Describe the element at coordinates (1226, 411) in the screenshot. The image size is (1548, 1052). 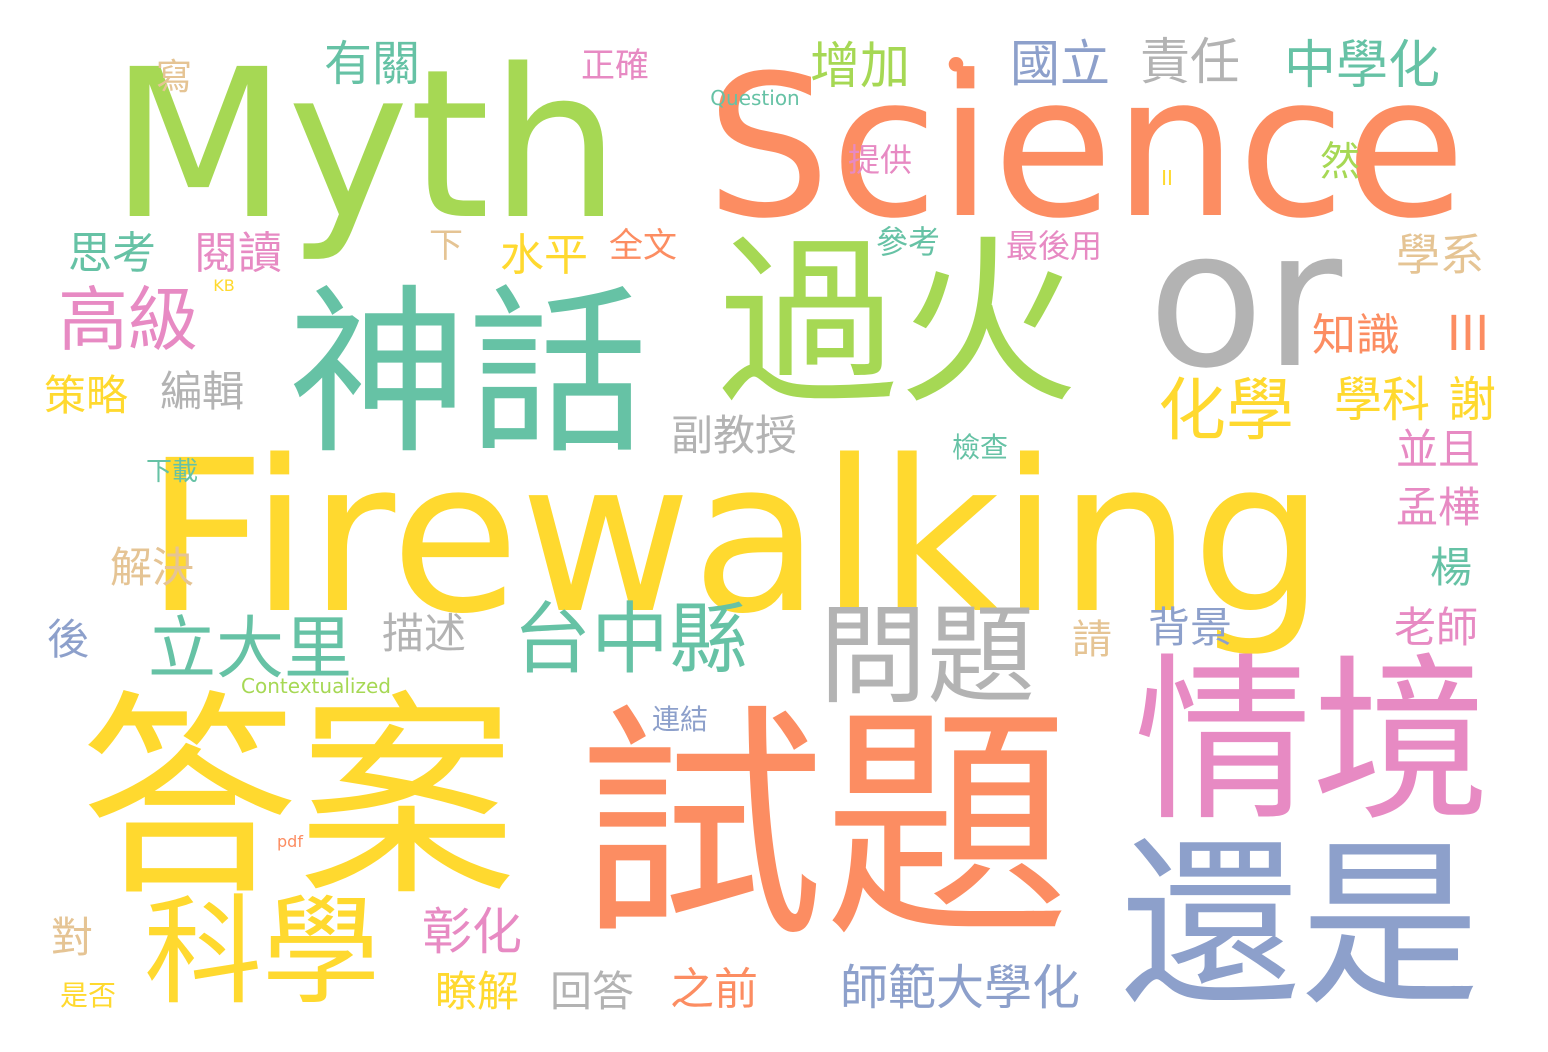
I see `word-chemistry: 化學` at that location.